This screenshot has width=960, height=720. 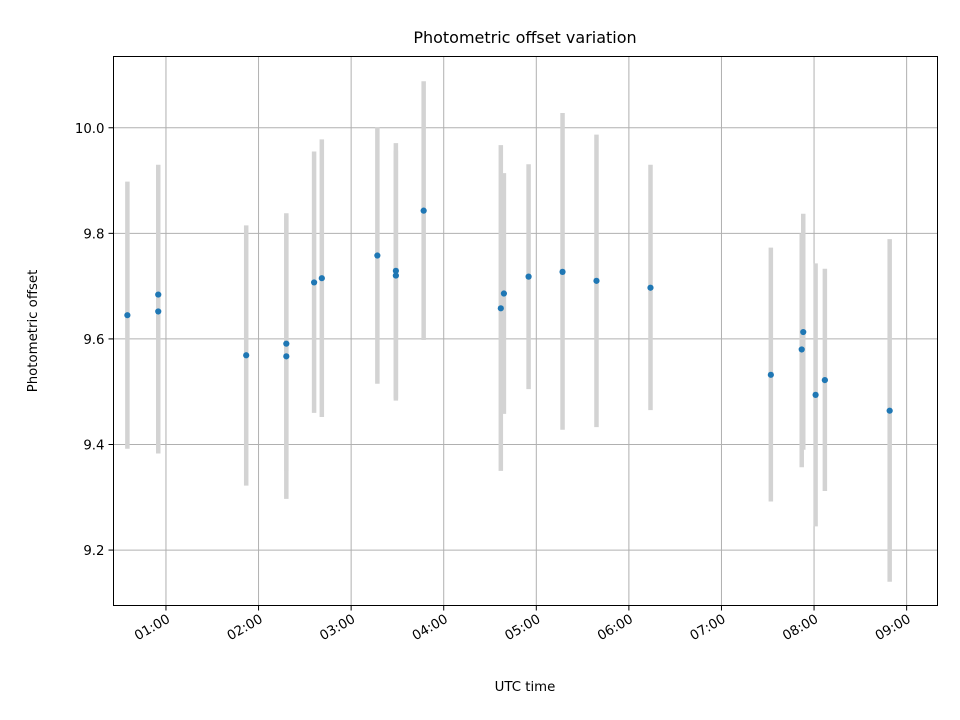 I want to click on x-tick-label: 03:00, so click(x=337, y=628).